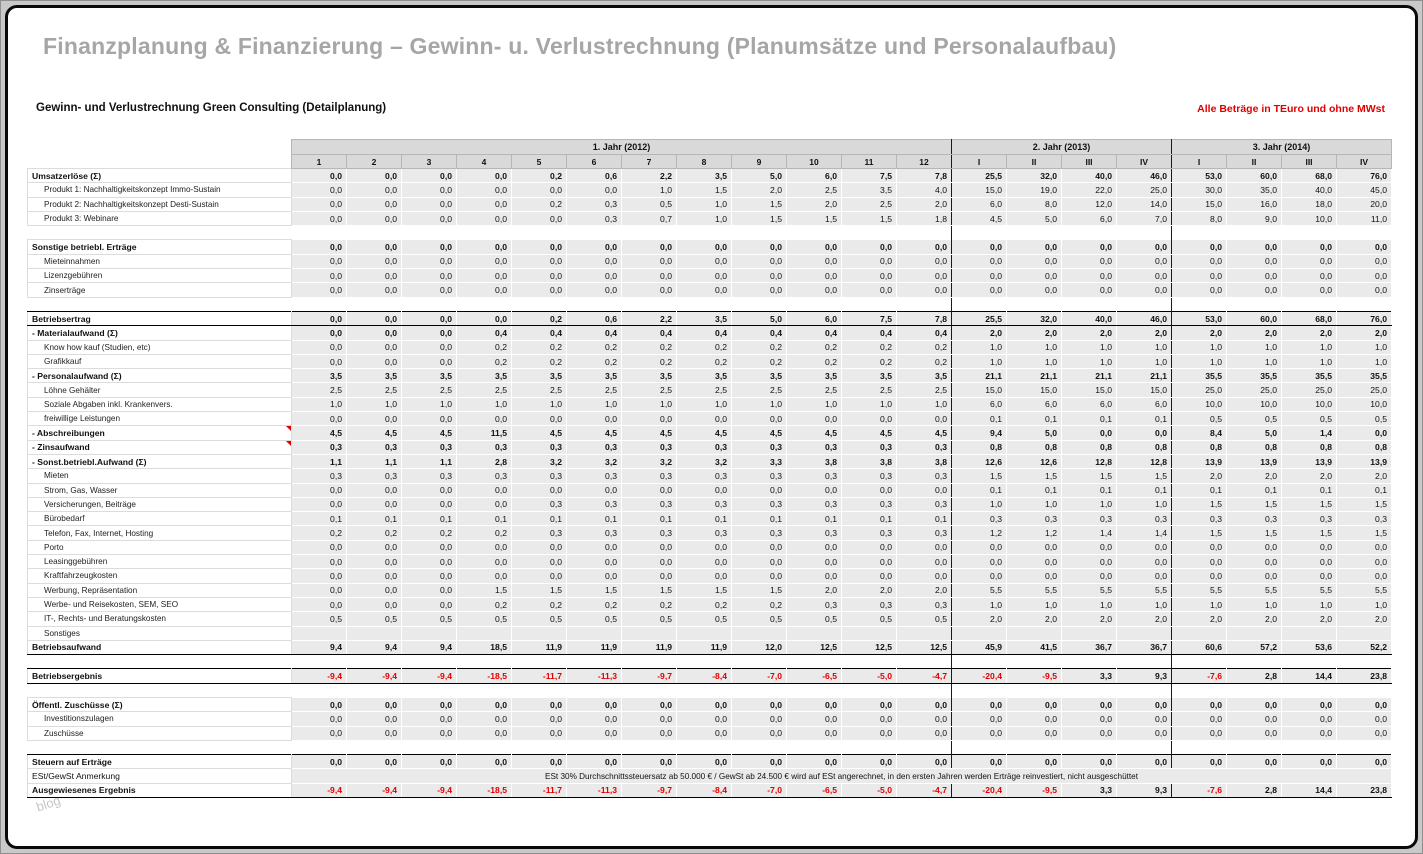 The height and width of the screenshot is (854, 1423). I want to click on value-cell: -6,5, so click(814, 676).